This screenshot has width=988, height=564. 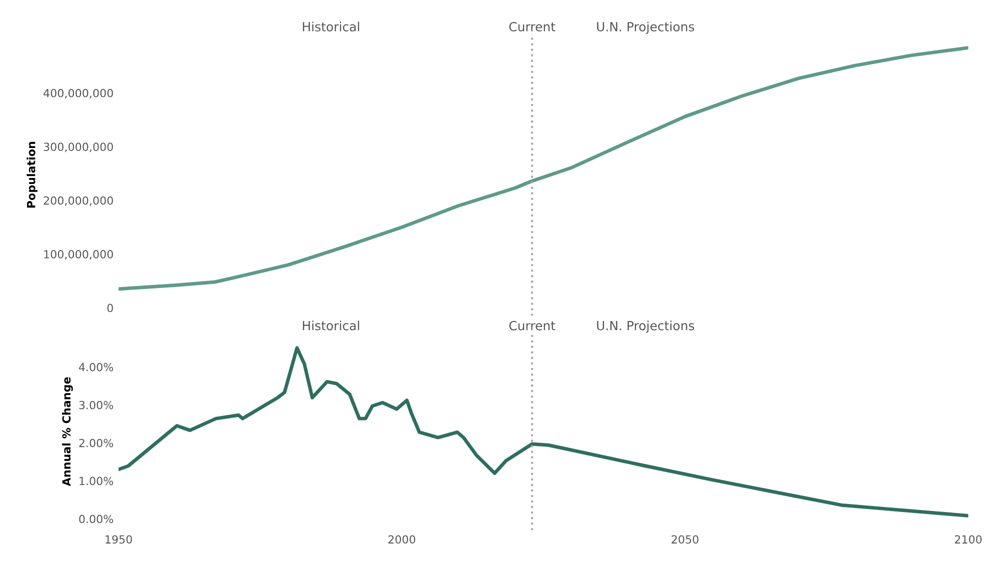 I want to click on y-axis-title: Population, so click(x=32, y=175).